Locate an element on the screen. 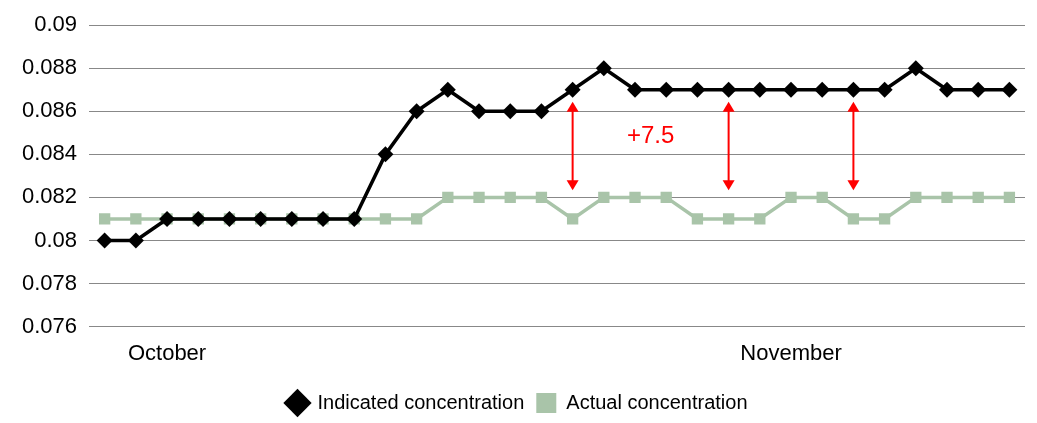 The width and height of the screenshot is (1037, 423). y-tick-label: 0.076 is located at coordinates (49, 325).